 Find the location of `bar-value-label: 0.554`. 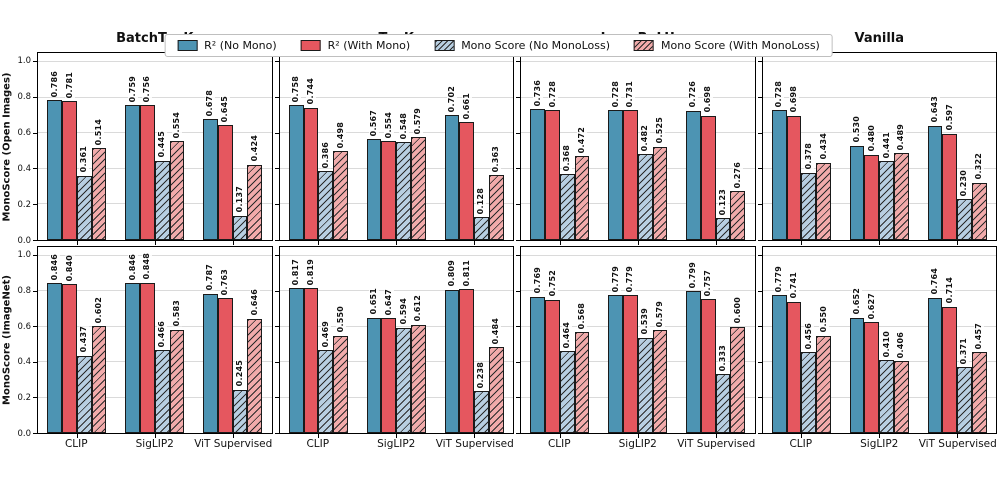

bar-value-label: 0.554 is located at coordinates (389, 125).